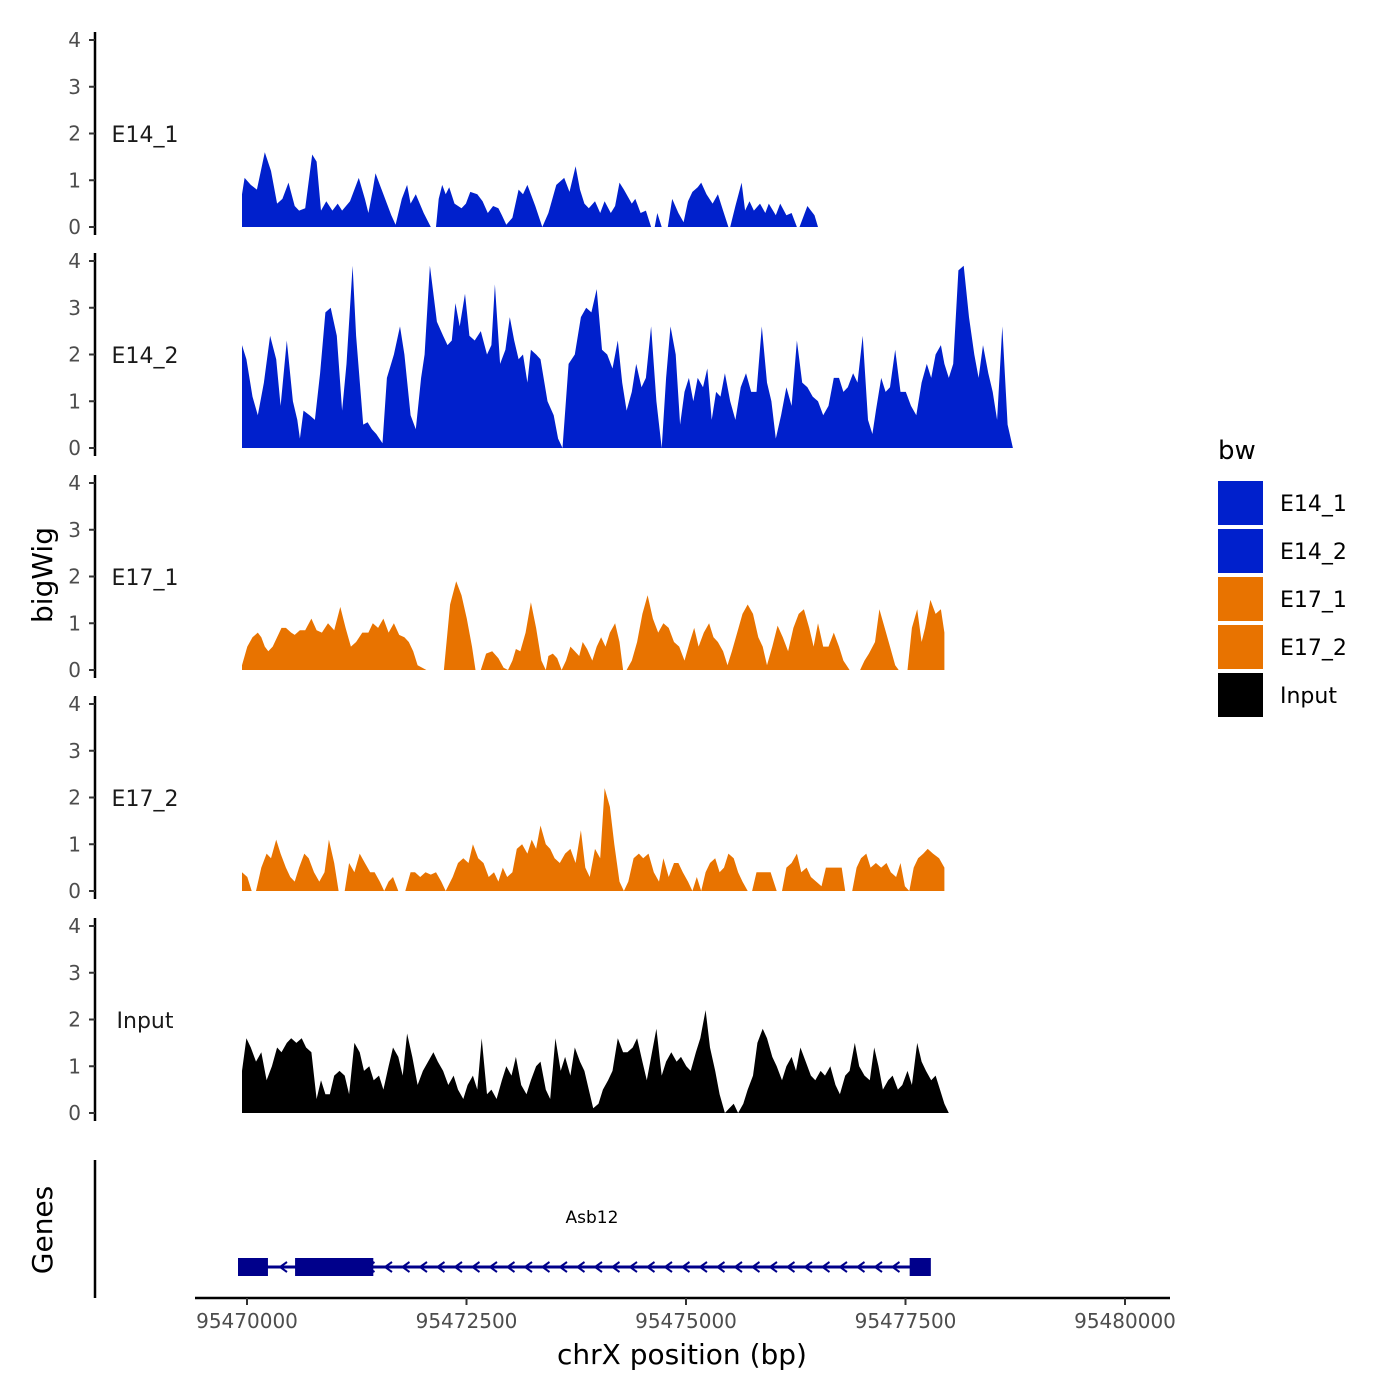 The image size is (1400, 1400). Describe the element at coordinates (1308, 696) in the screenshot. I see `legend-label: Input` at that location.